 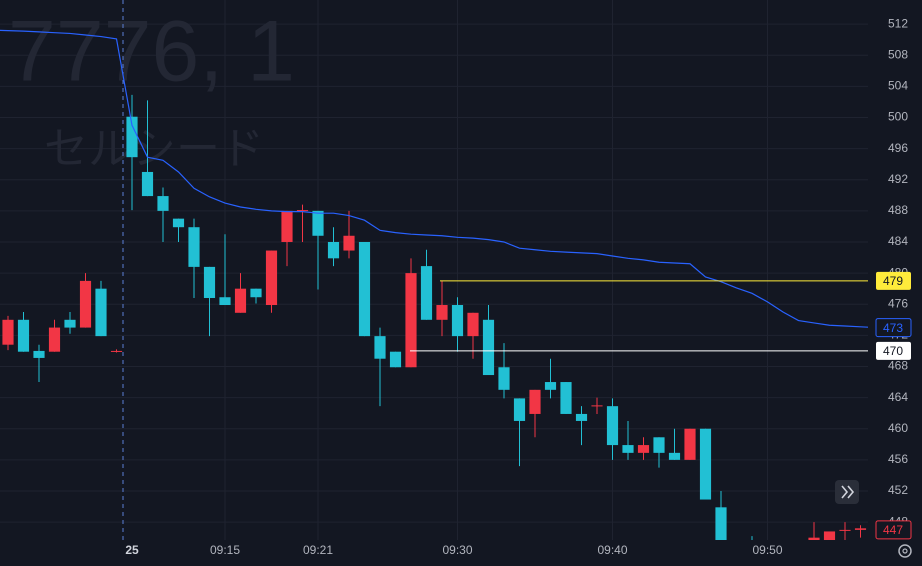 I want to click on last-value-label: 473, so click(x=893, y=328).